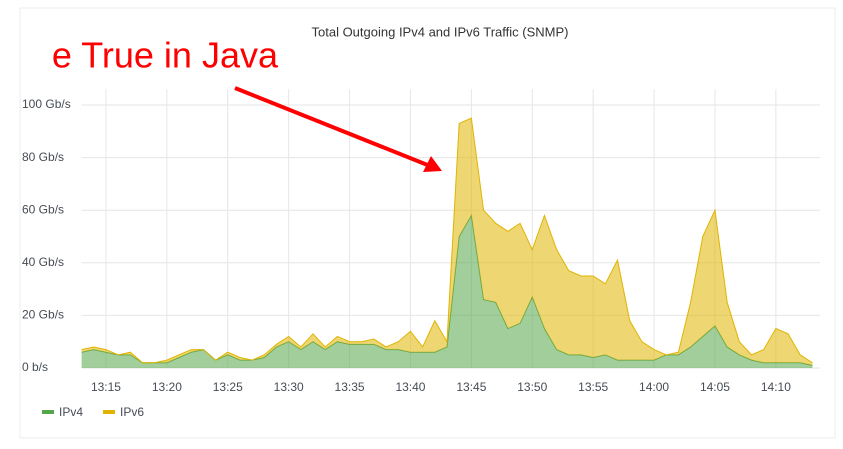  What do you see at coordinates (43, 315) in the screenshot?
I see `y-tick-label: 20 Gb/s` at bounding box center [43, 315].